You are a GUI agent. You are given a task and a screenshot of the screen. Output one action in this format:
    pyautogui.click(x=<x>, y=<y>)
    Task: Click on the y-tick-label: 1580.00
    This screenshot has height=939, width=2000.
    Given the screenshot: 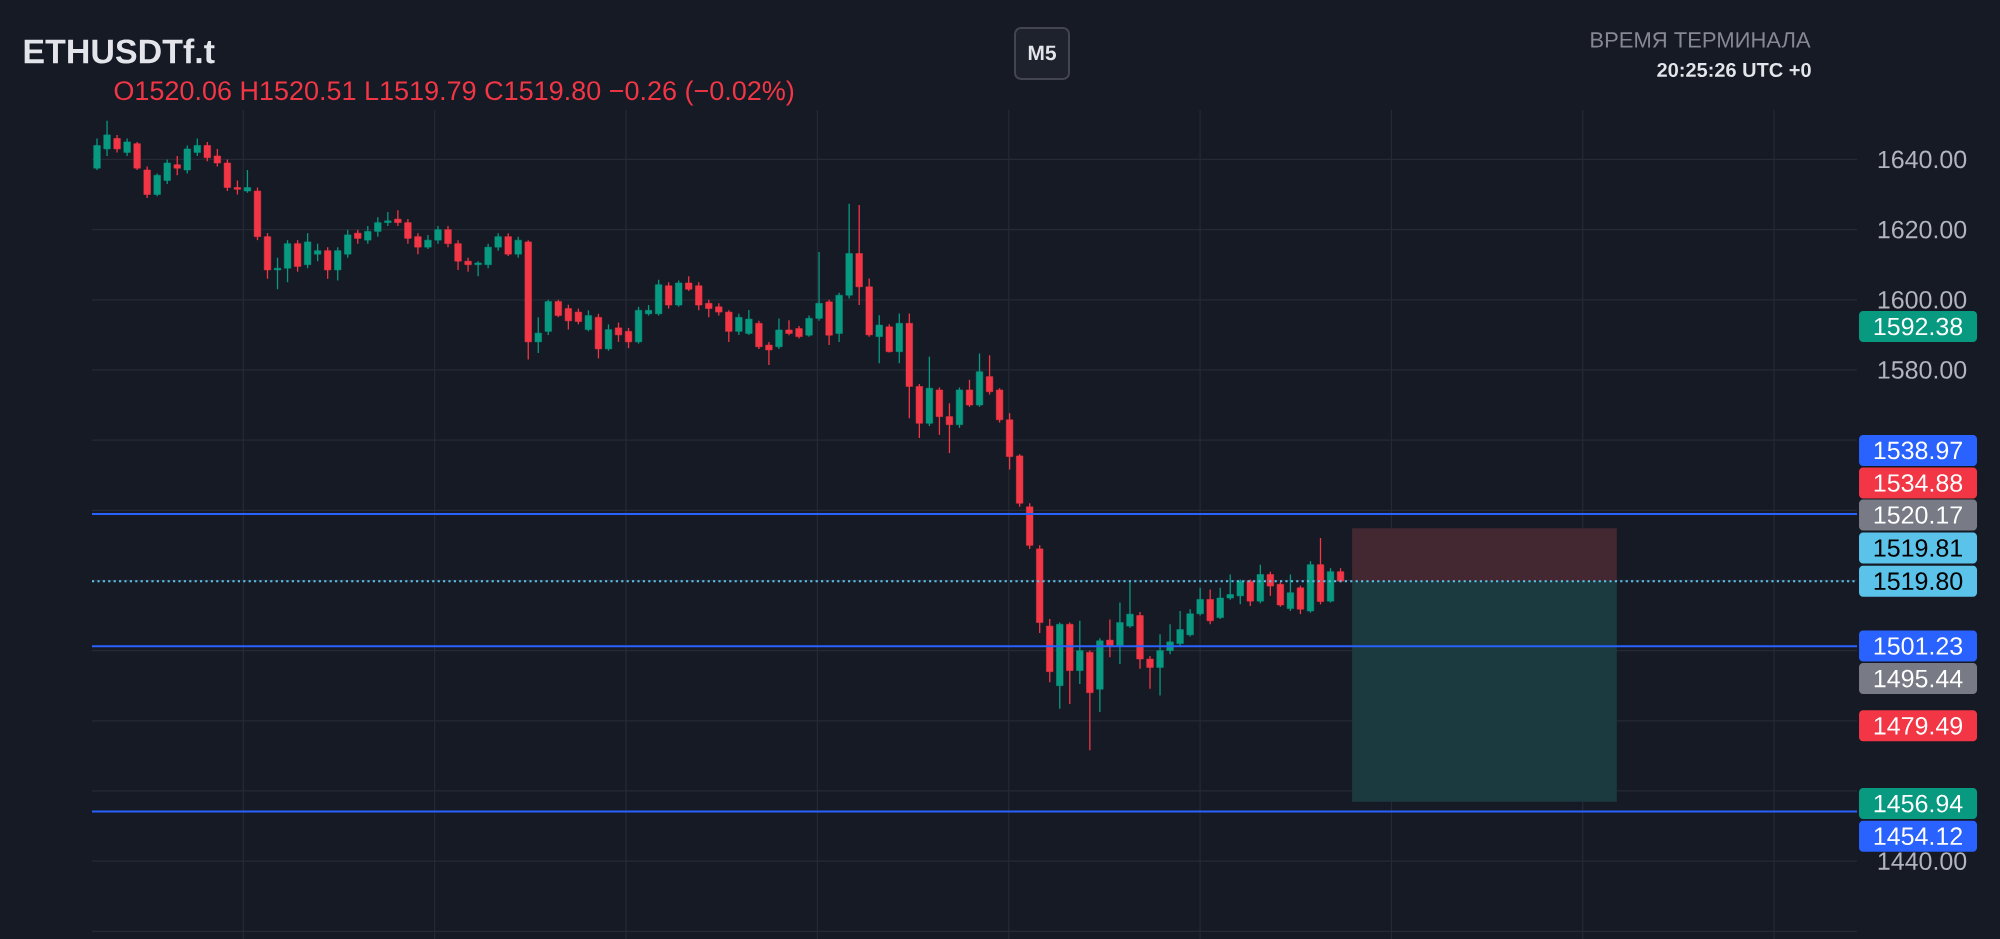 What is the action you would take?
    pyautogui.click(x=1922, y=370)
    